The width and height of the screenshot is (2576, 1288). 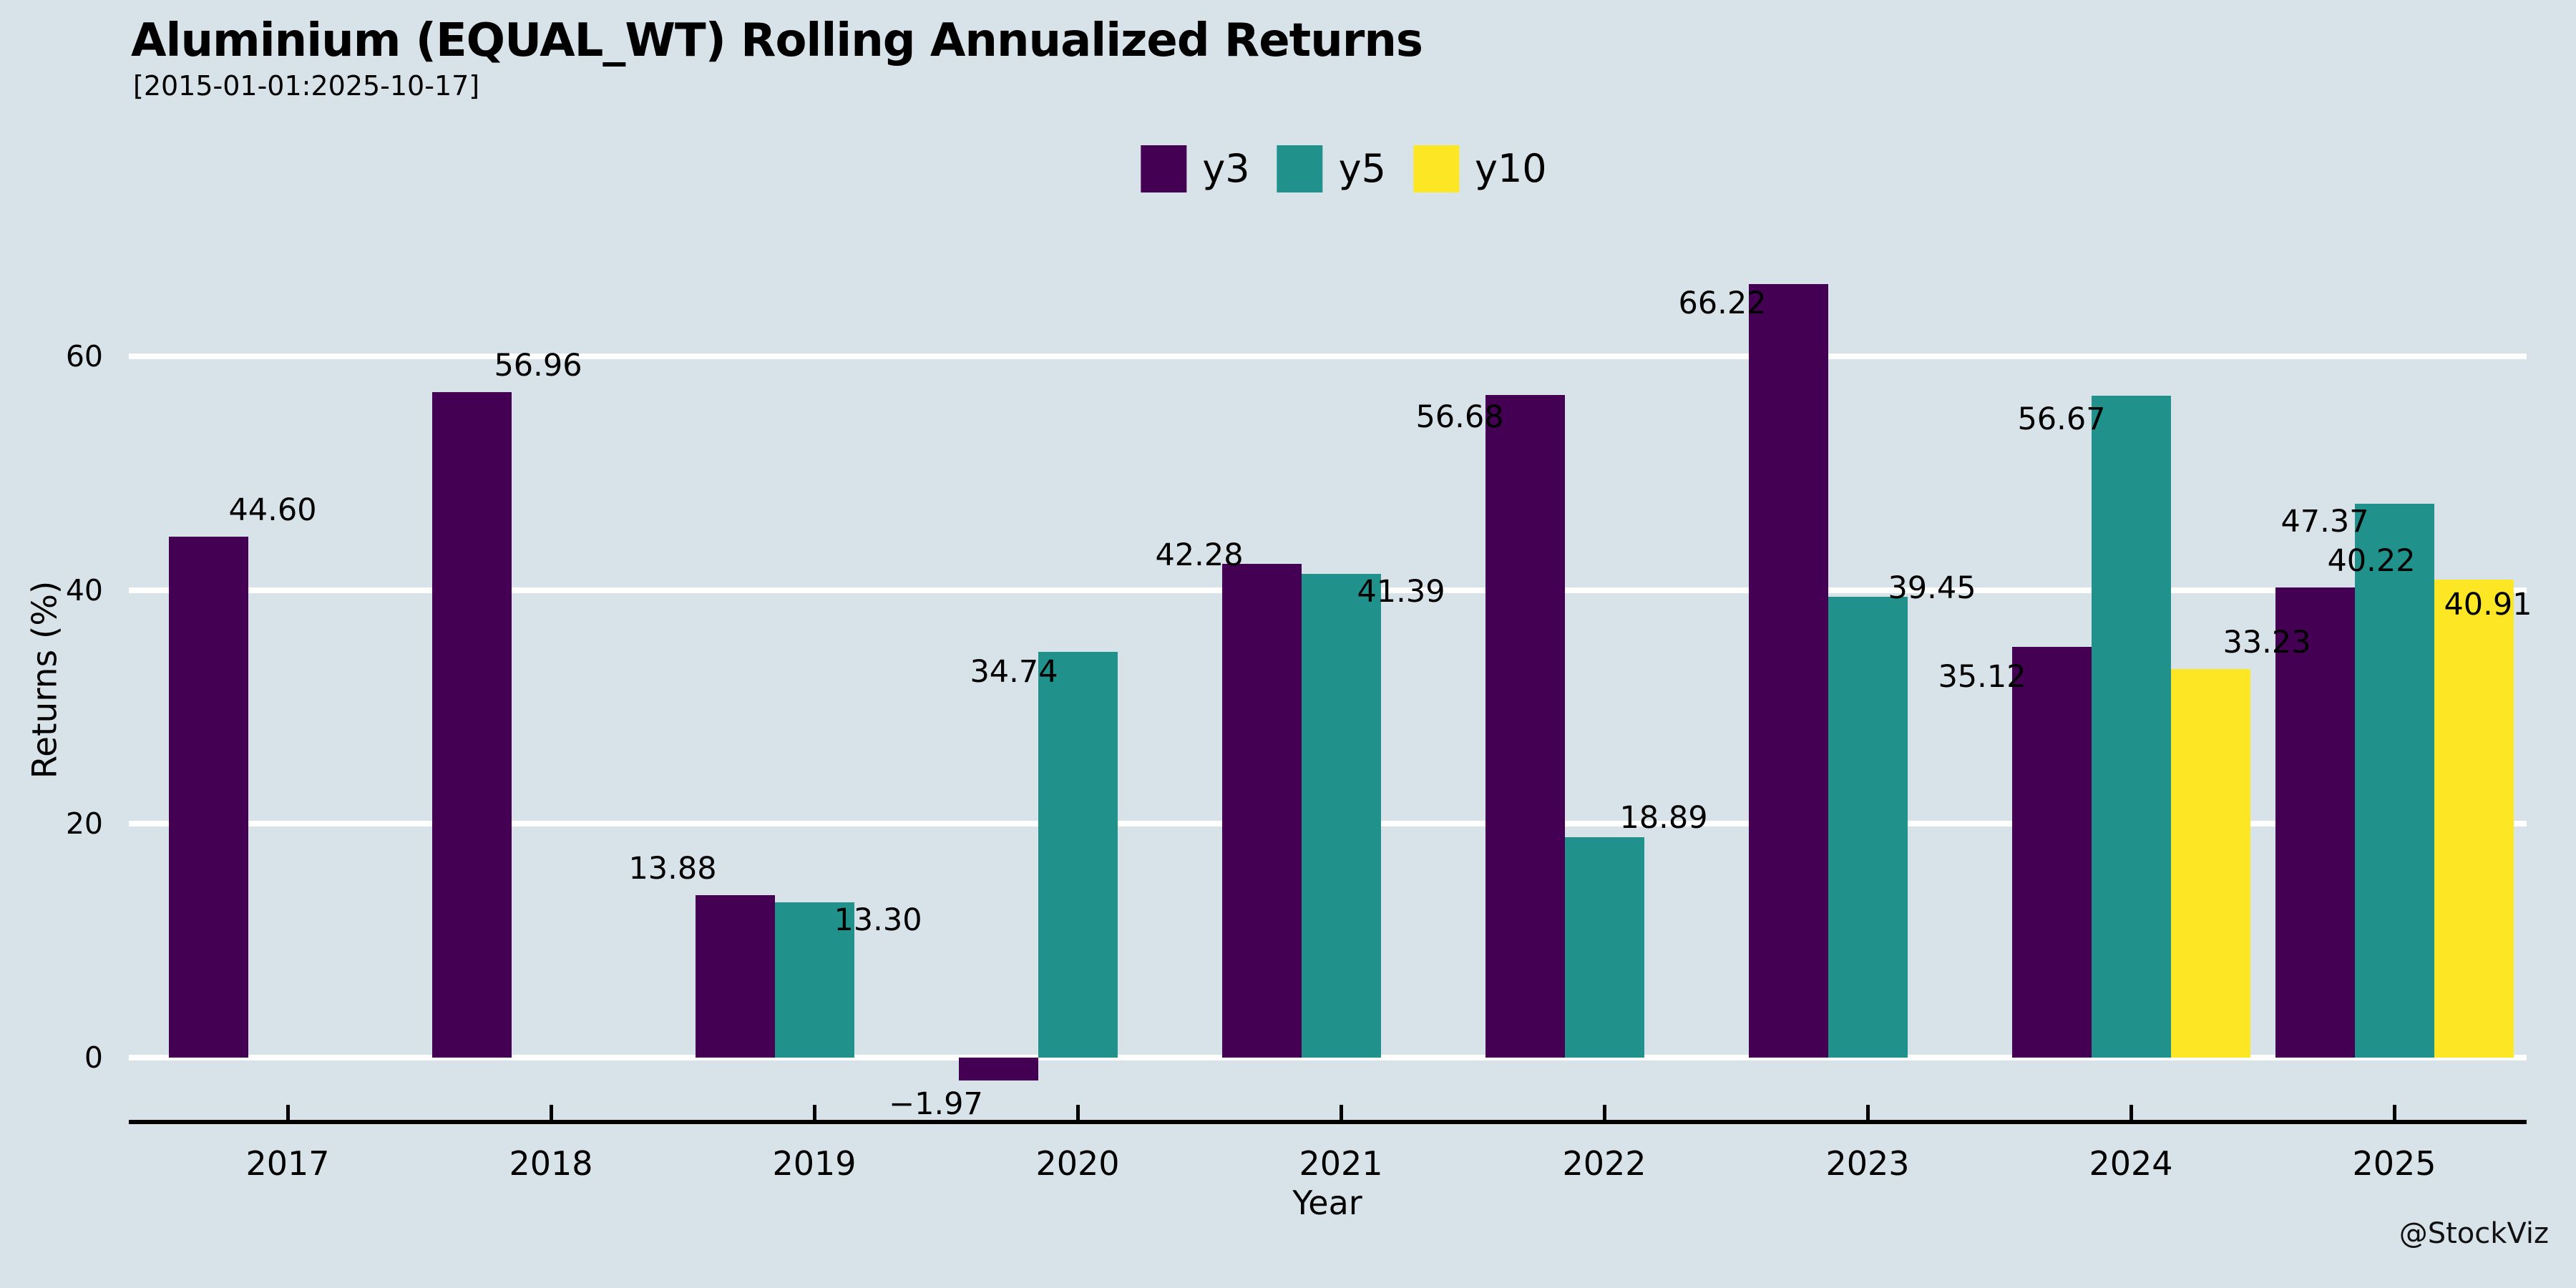 What do you see at coordinates (1604, 947) in the screenshot?
I see `bar-2022-y5` at bounding box center [1604, 947].